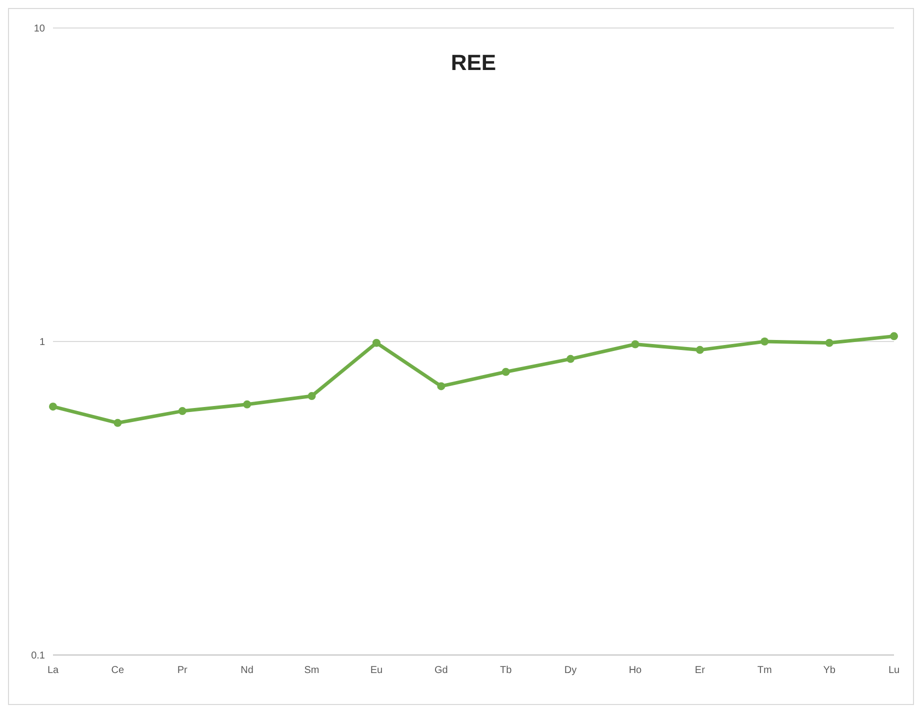  What do you see at coordinates (473, 62) in the screenshot?
I see `text: REE` at bounding box center [473, 62].